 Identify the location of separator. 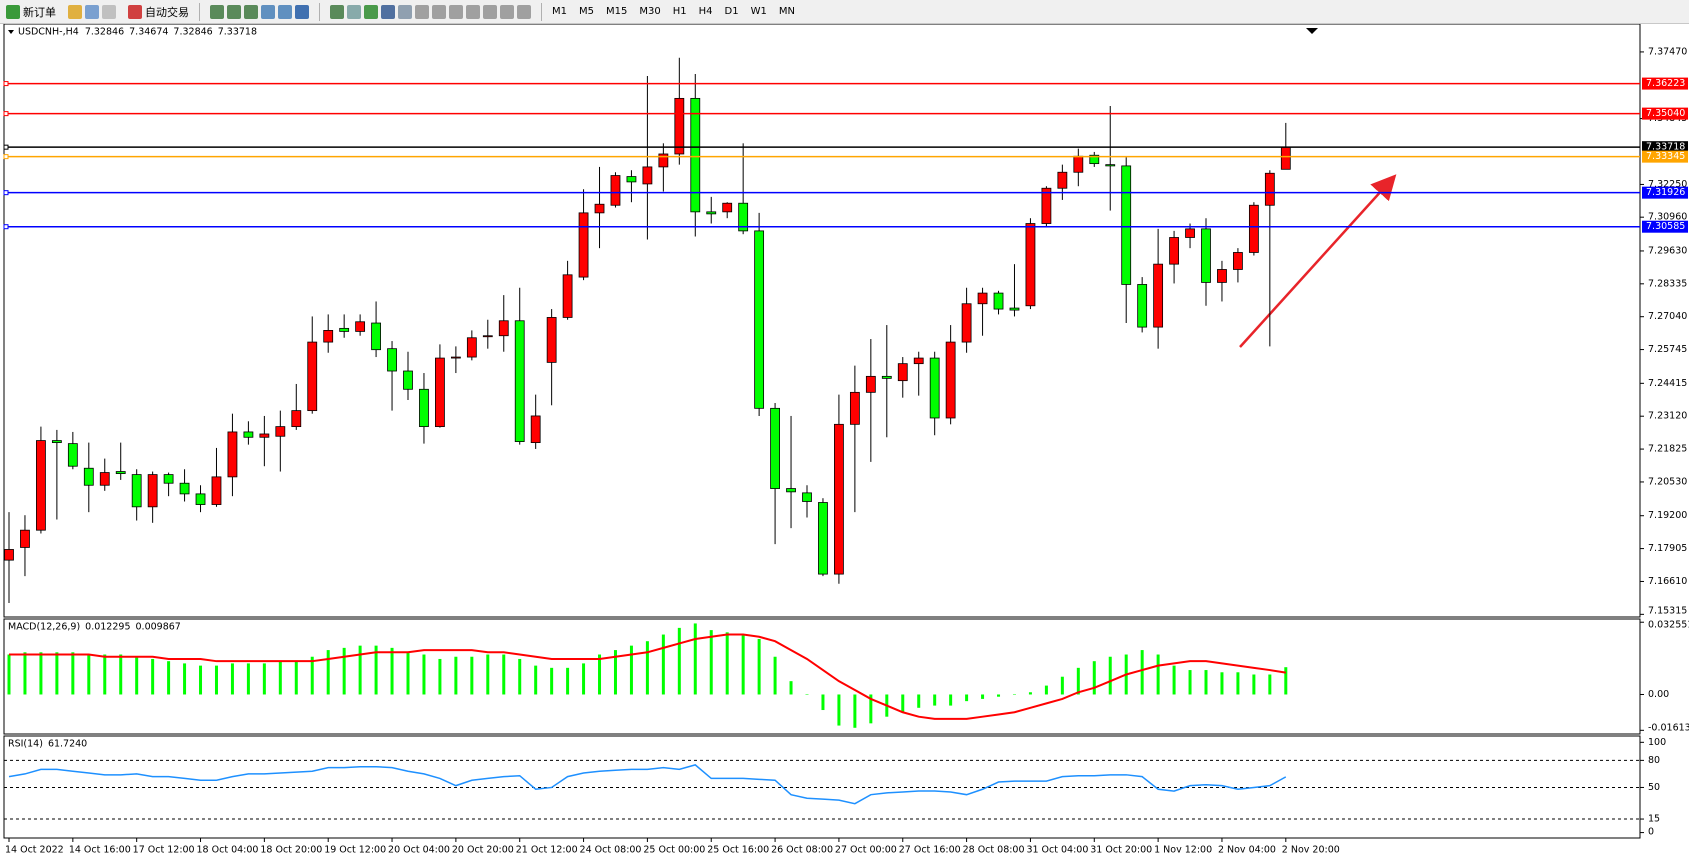
(319, 11).